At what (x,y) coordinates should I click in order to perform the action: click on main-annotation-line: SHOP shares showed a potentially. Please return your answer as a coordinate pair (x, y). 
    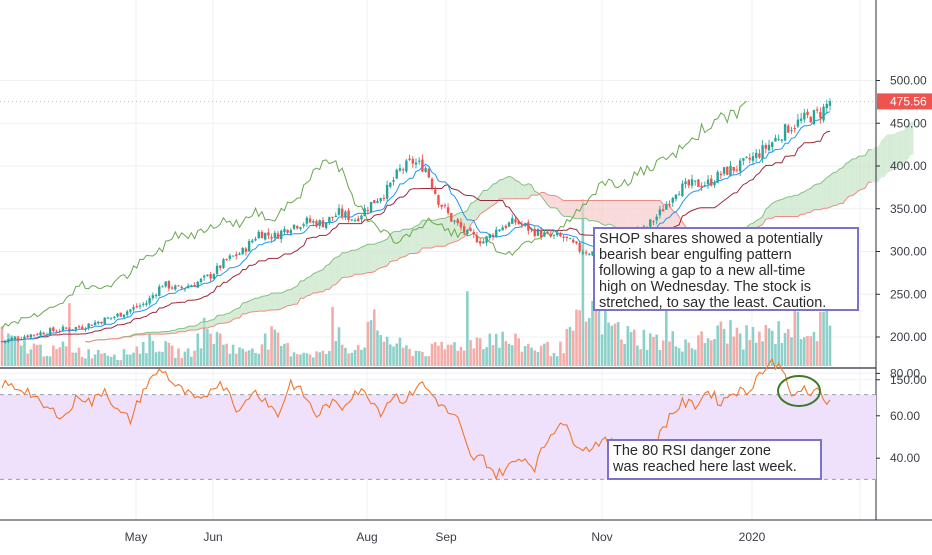
    Looking at the image, I should click on (728, 239).